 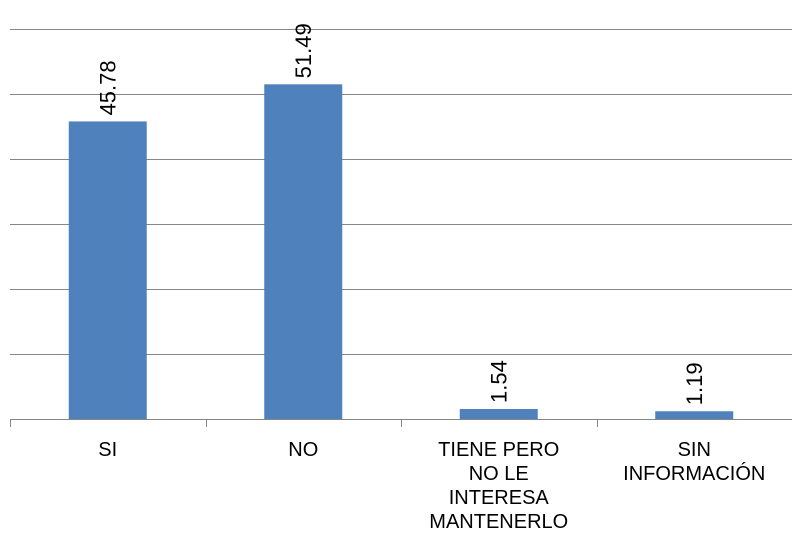 I want to click on x-axis, so click(x=401, y=423).